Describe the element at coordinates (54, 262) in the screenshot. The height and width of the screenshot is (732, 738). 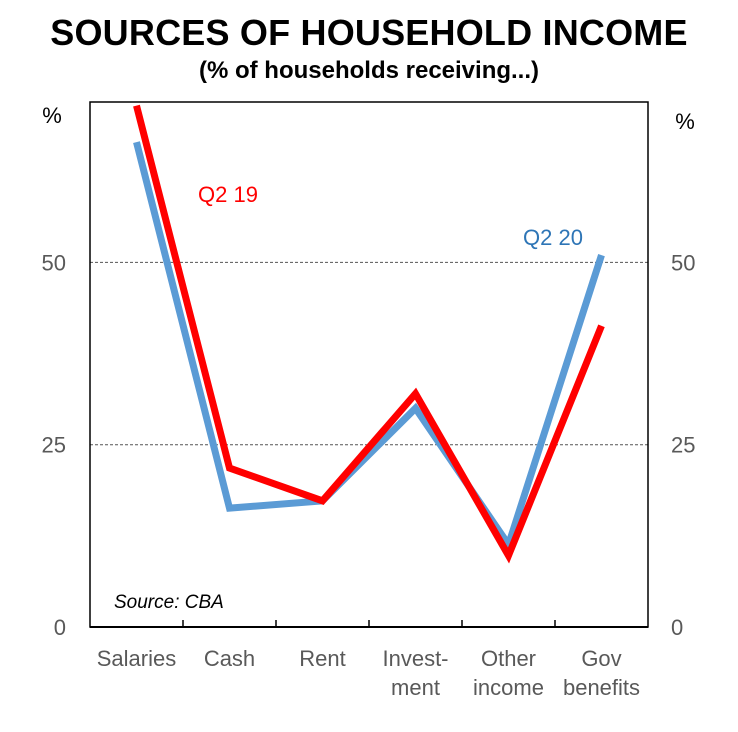
I see `y-tick-label-left: 50` at that location.